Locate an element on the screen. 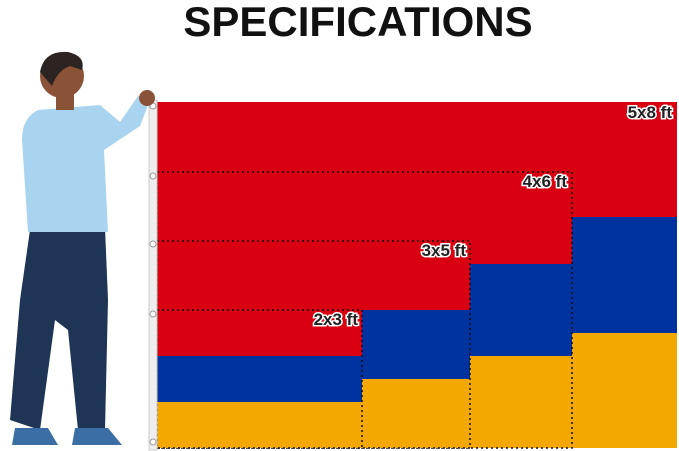 Image resolution: width=679 pixels, height=451 pixels. flag-pole is located at coordinates (153, 275).